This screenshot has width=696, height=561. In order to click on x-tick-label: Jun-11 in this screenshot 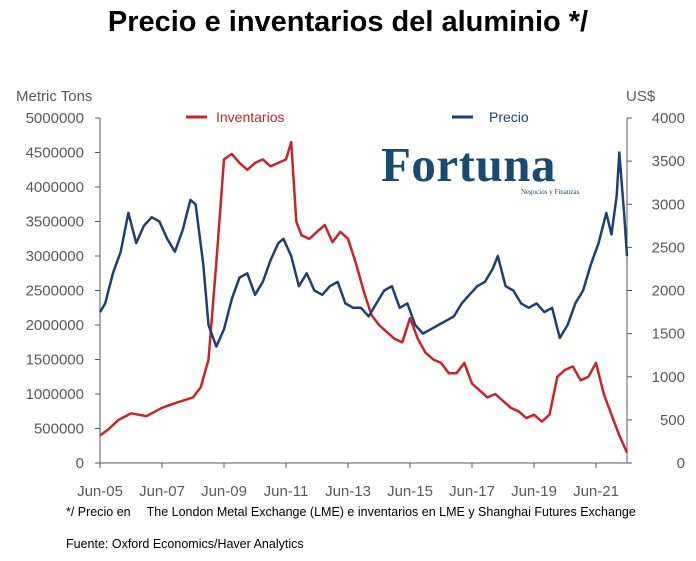, I will do `click(286, 491)`.